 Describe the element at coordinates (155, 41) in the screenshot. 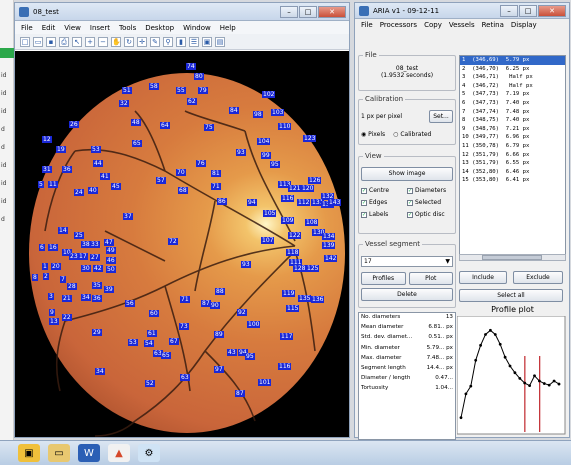

I see `brush-icon: ✎` at that location.